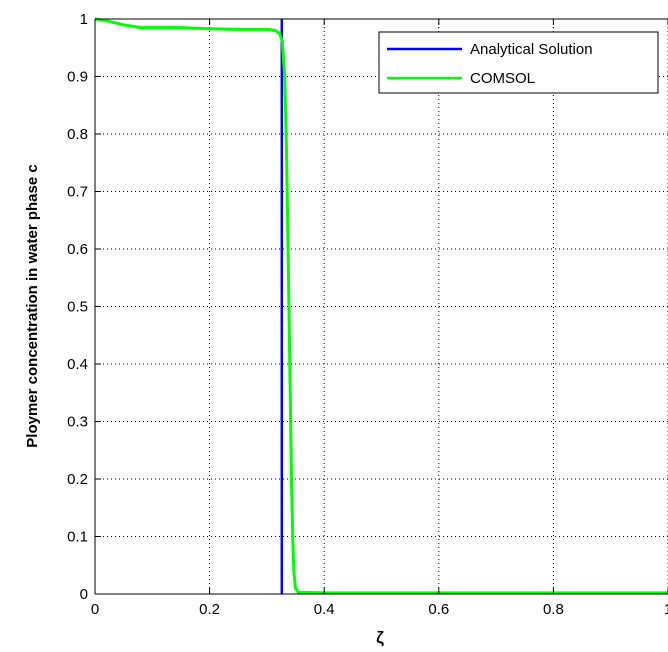 The height and width of the screenshot is (652, 668). I want to click on x-tick-label: 0, so click(95, 609).